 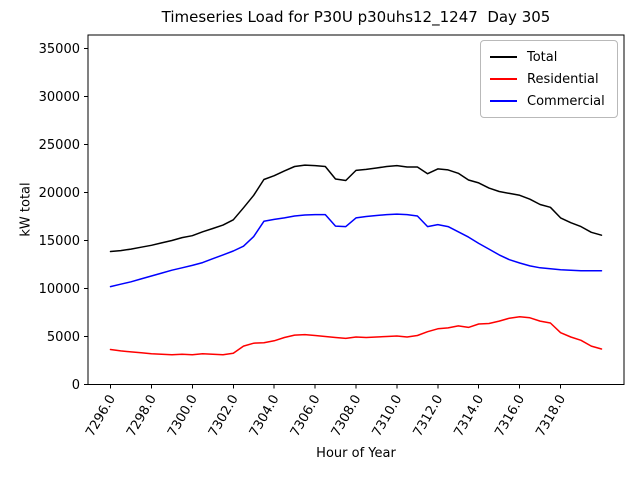 What do you see at coordinates (59, 289) in the screenshot?
I see `y-tick-label: 10000` at bounding box center [59, 289].